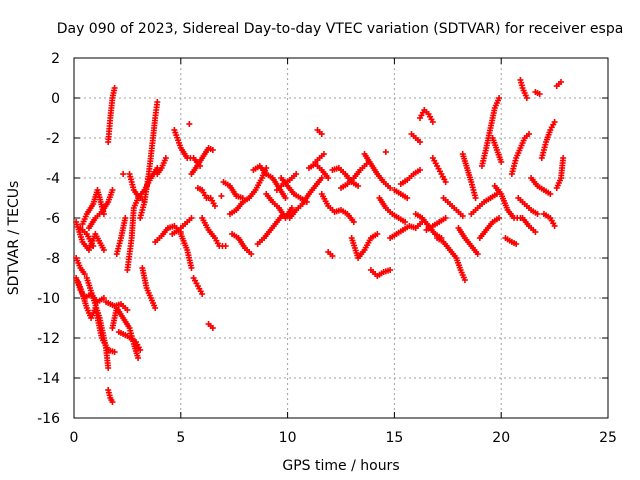 The image size is (640, 480). What do you see at coordinates (48, 339) in the screenshot?
I see `y-tick-label: -12` at bounding box center [48, 339].